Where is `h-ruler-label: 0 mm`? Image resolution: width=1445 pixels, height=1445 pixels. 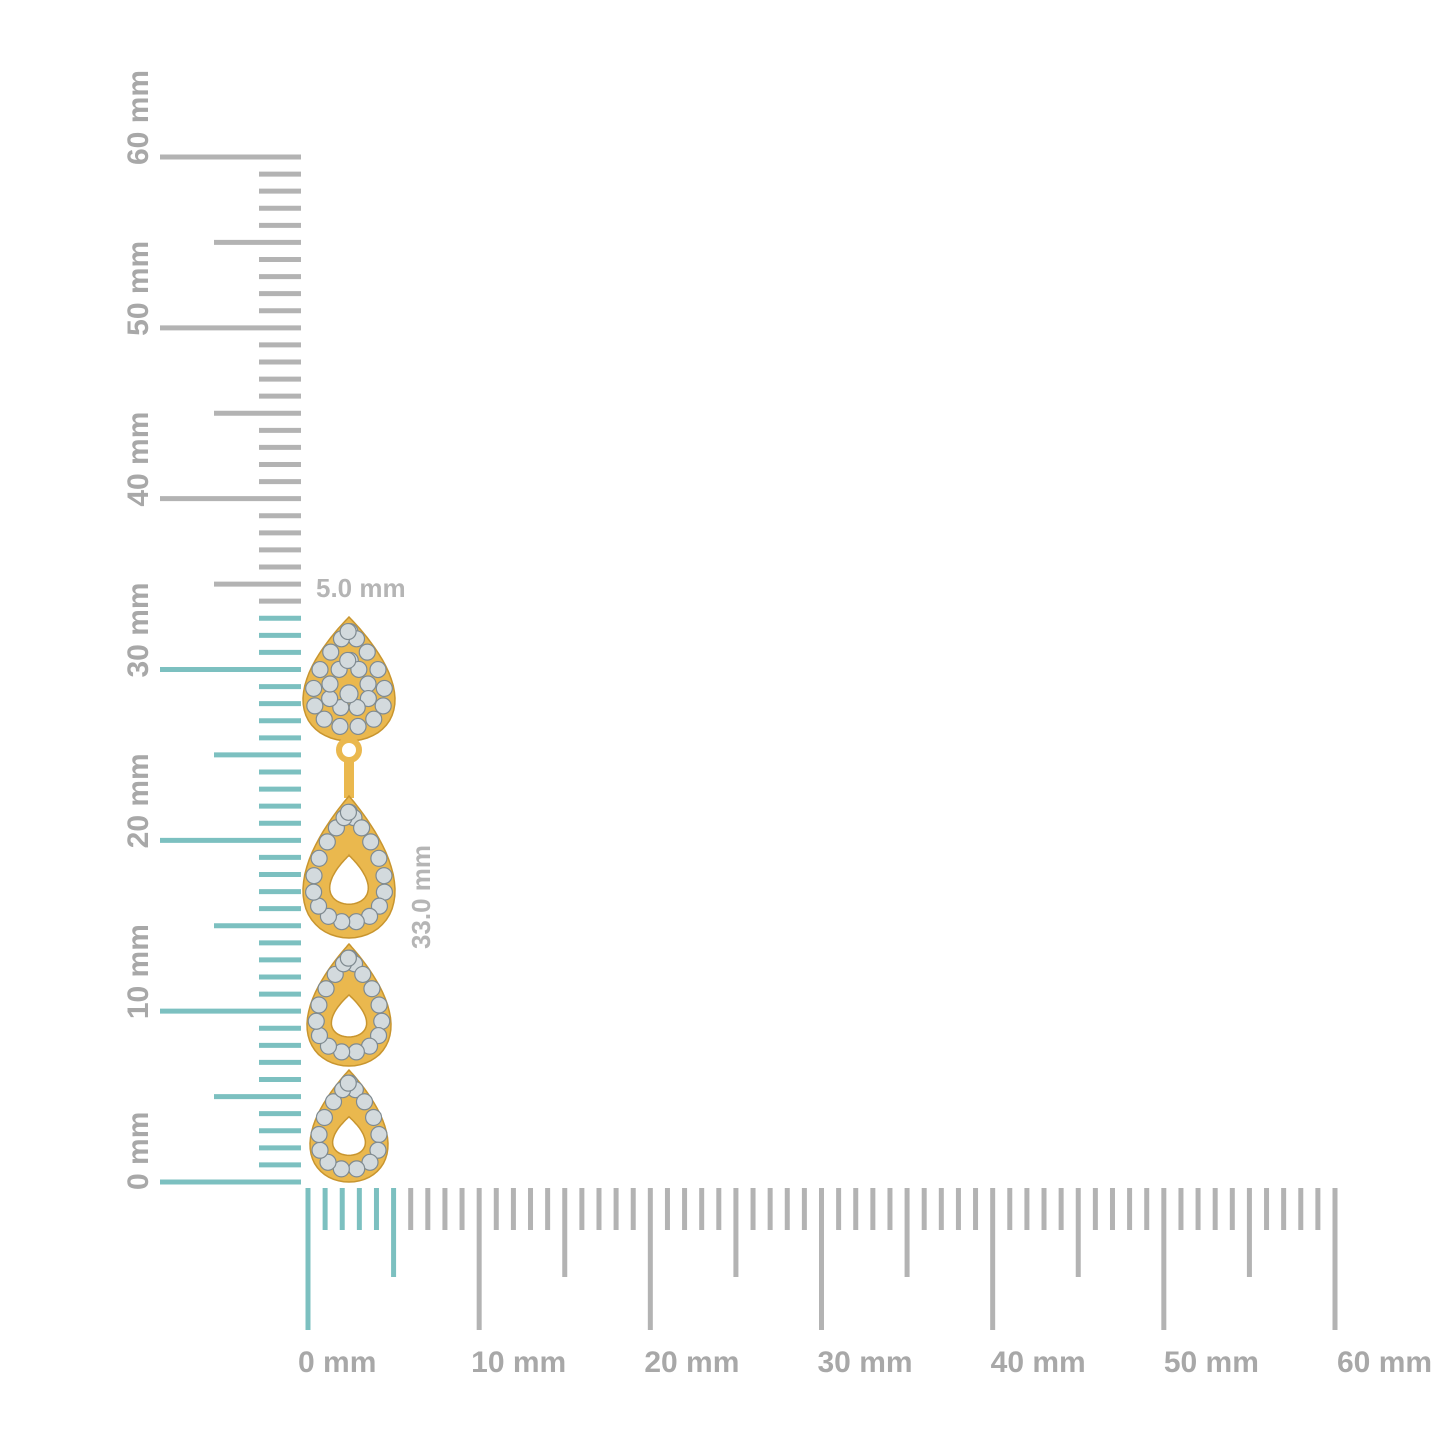 h-ruler-label: 0 mm is located at coordinates (337, 1362).